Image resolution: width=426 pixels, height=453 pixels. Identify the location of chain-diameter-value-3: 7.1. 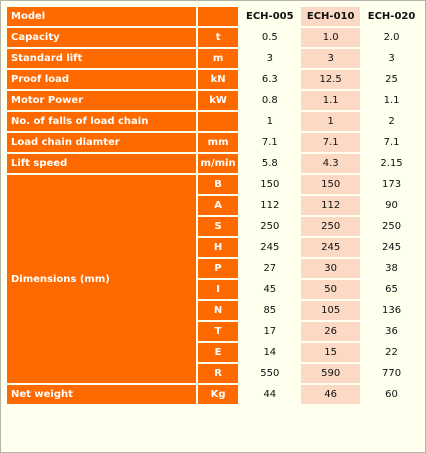
(391, 142).